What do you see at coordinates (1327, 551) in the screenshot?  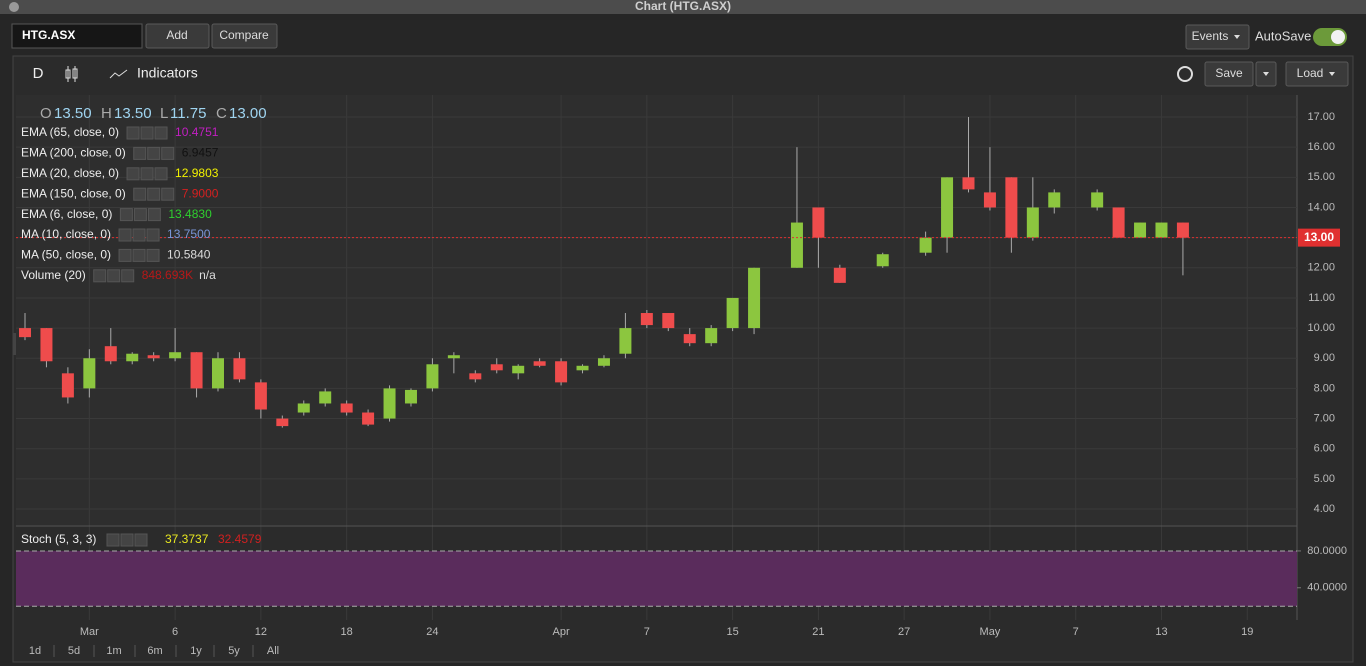 I see `y-tick-label: 80.0000` at bounding box center [1327, 551].